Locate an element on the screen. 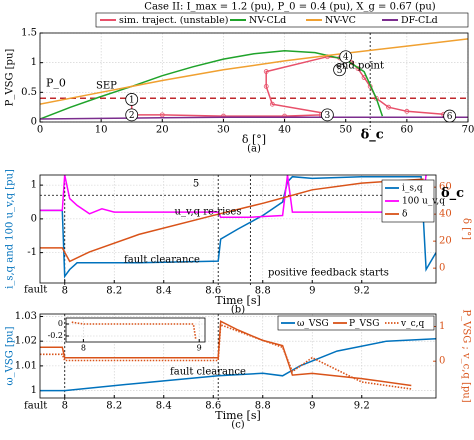  y2-tick-label: 20 is located at coordinates (445, 241).